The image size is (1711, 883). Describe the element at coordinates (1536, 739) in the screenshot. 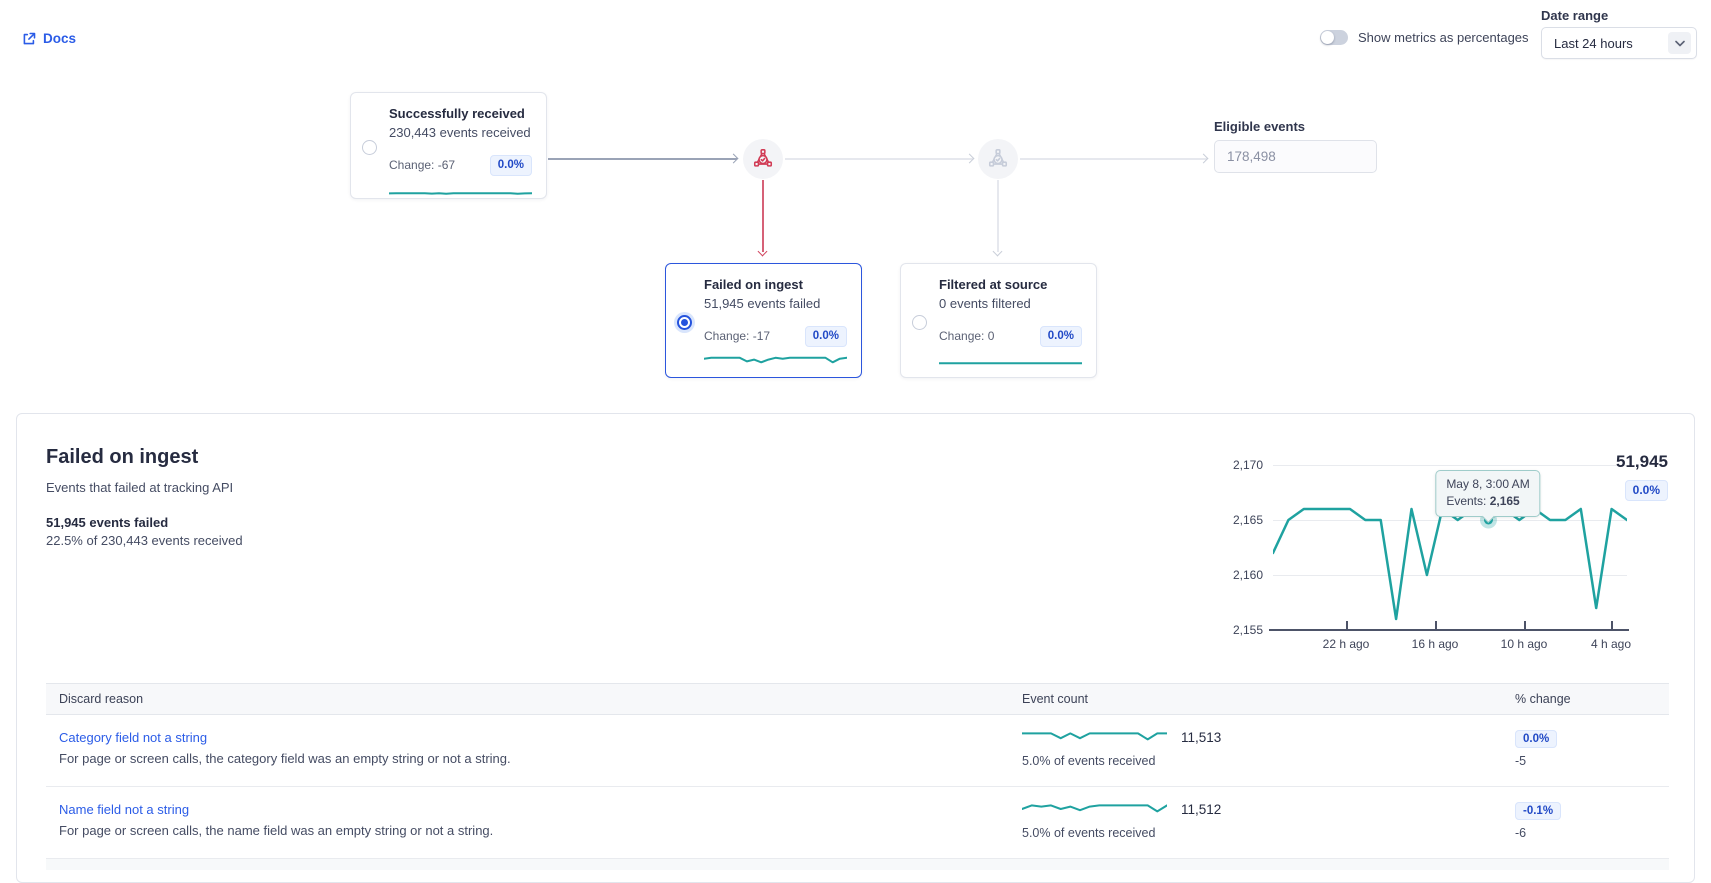

I see `percent-change-badge: 0.0%` at that location.